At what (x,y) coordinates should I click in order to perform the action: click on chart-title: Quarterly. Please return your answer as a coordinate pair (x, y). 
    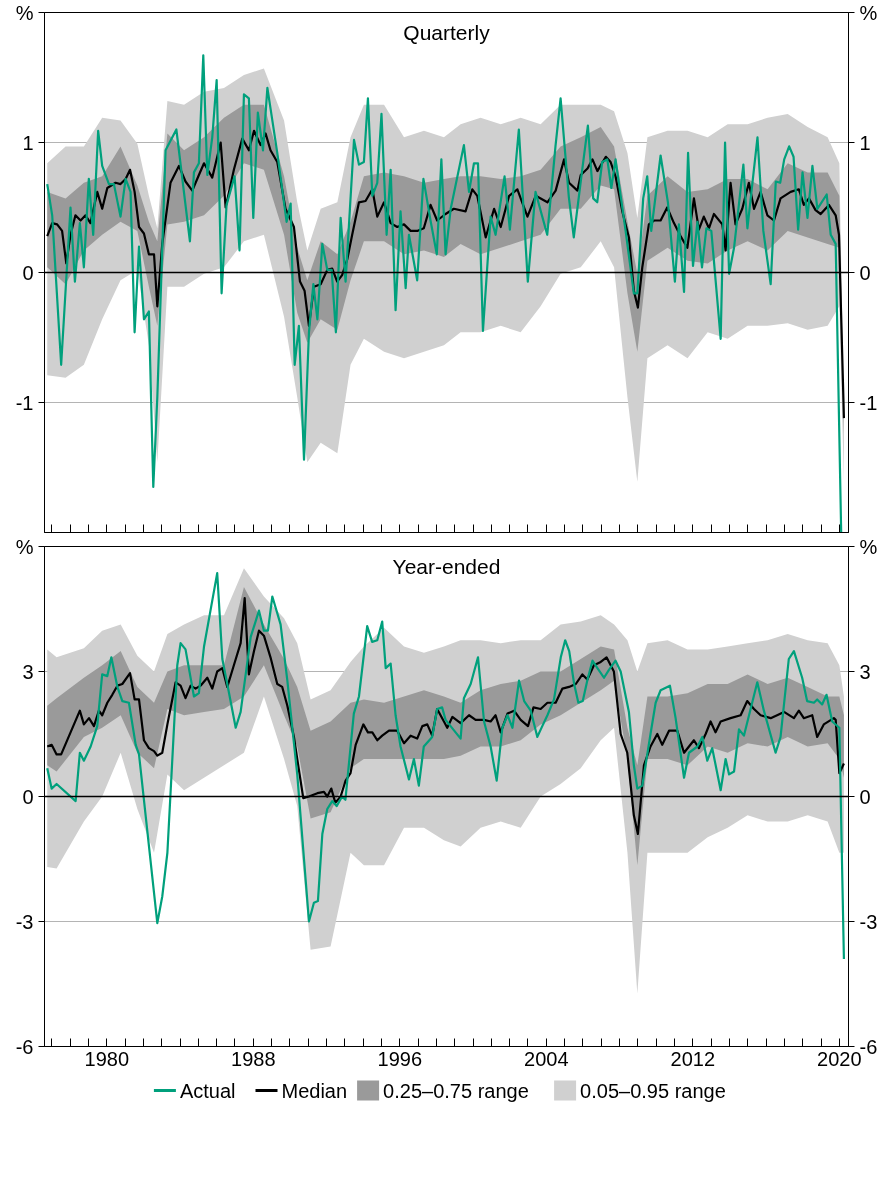
    Looking at the image, I should click on (447, 32).